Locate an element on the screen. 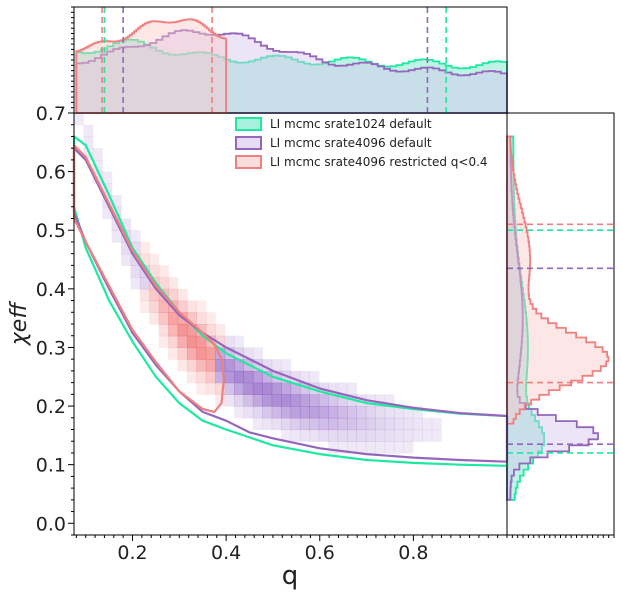 This screenshot has width=622, height=595. y-tick-label: 0.3 is located at coordinates (51, 348).